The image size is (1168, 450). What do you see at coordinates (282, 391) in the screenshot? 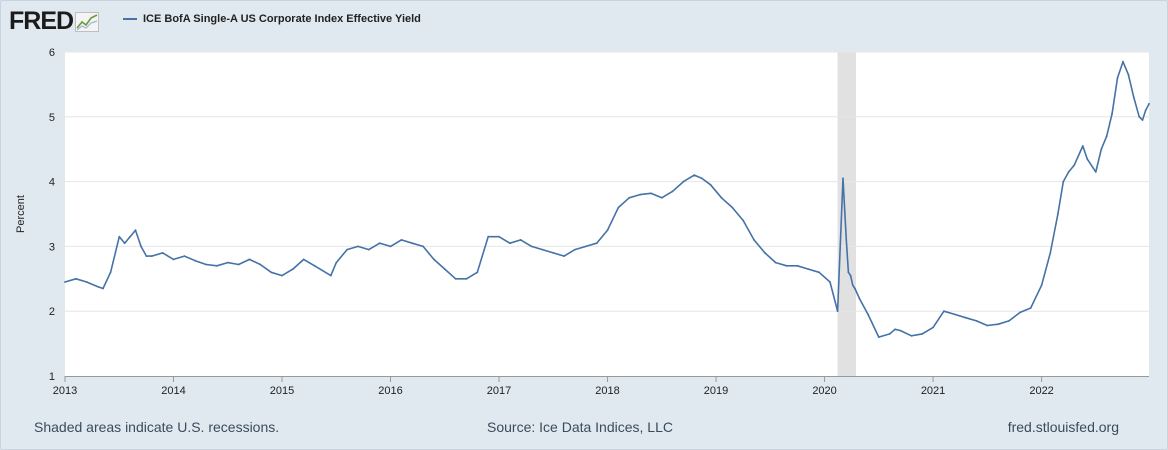
I see `x-tick-label: 2015` at bounding box center [282, 391].